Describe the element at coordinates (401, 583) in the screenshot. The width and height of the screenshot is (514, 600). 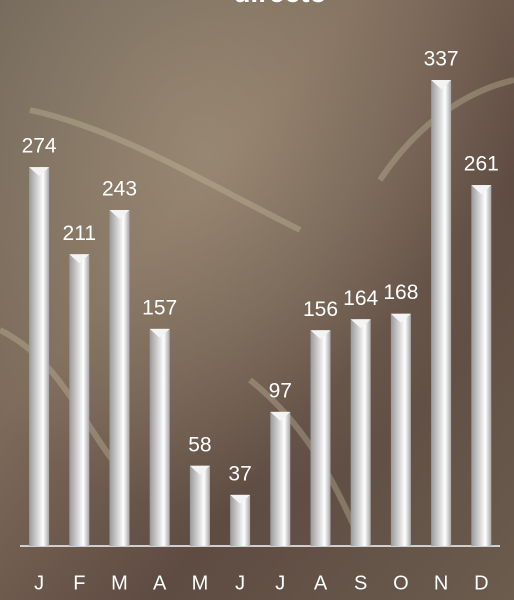
I see `x-tick-label: O` at that location.